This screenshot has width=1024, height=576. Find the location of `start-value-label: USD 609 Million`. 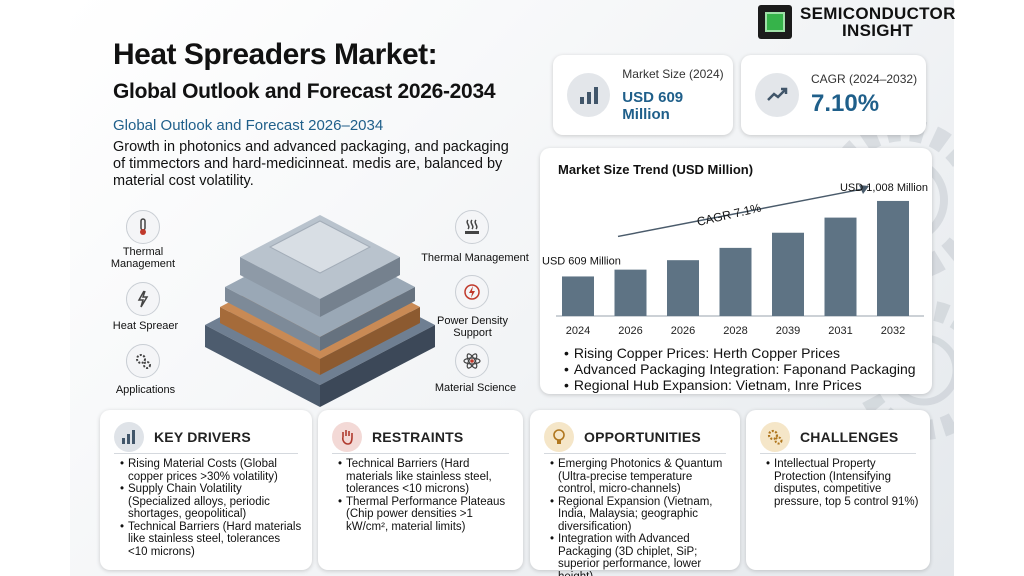

start-value-label: USD 609 Million is located at coordinates (581, 261).